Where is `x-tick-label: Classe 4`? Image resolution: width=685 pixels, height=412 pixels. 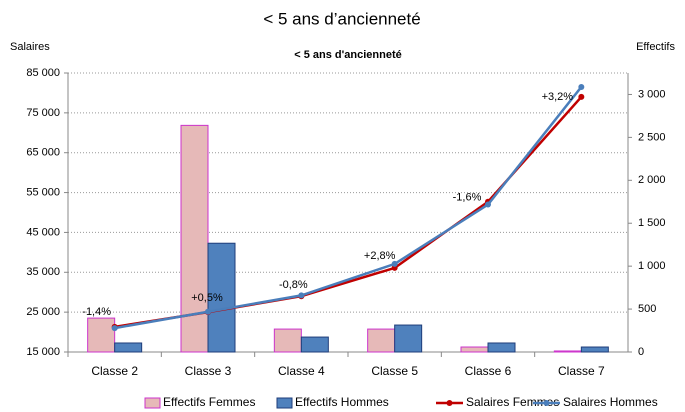 x-tick-label: Classe 4 is located at coordinates (301, 371).